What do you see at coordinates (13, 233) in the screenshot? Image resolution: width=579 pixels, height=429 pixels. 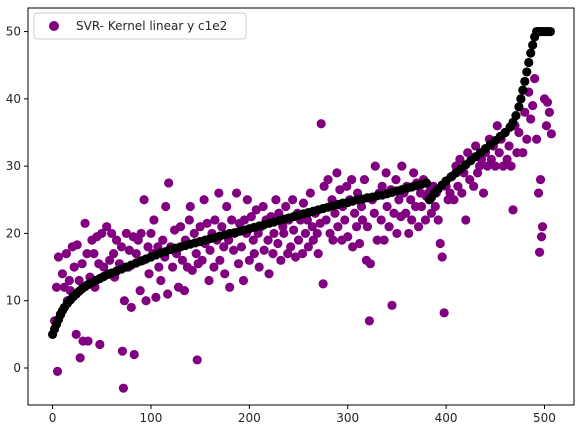 I see `y-tick-label-2: 20` at bounding box center [13, 233].